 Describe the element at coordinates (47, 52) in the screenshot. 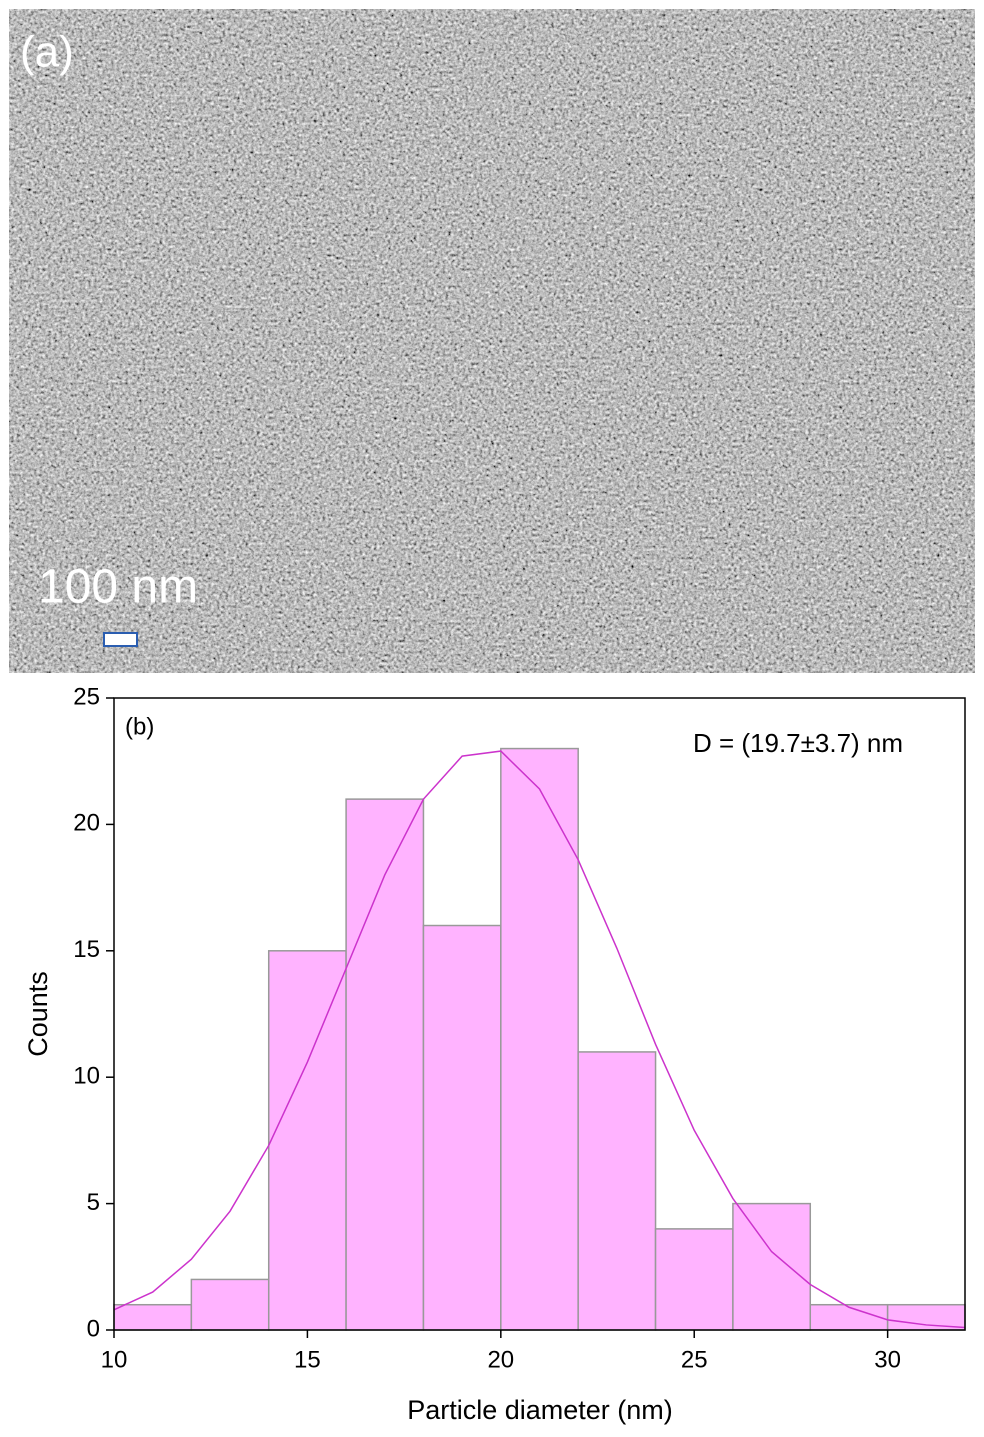

I see `panel-label: (a)` at that location.